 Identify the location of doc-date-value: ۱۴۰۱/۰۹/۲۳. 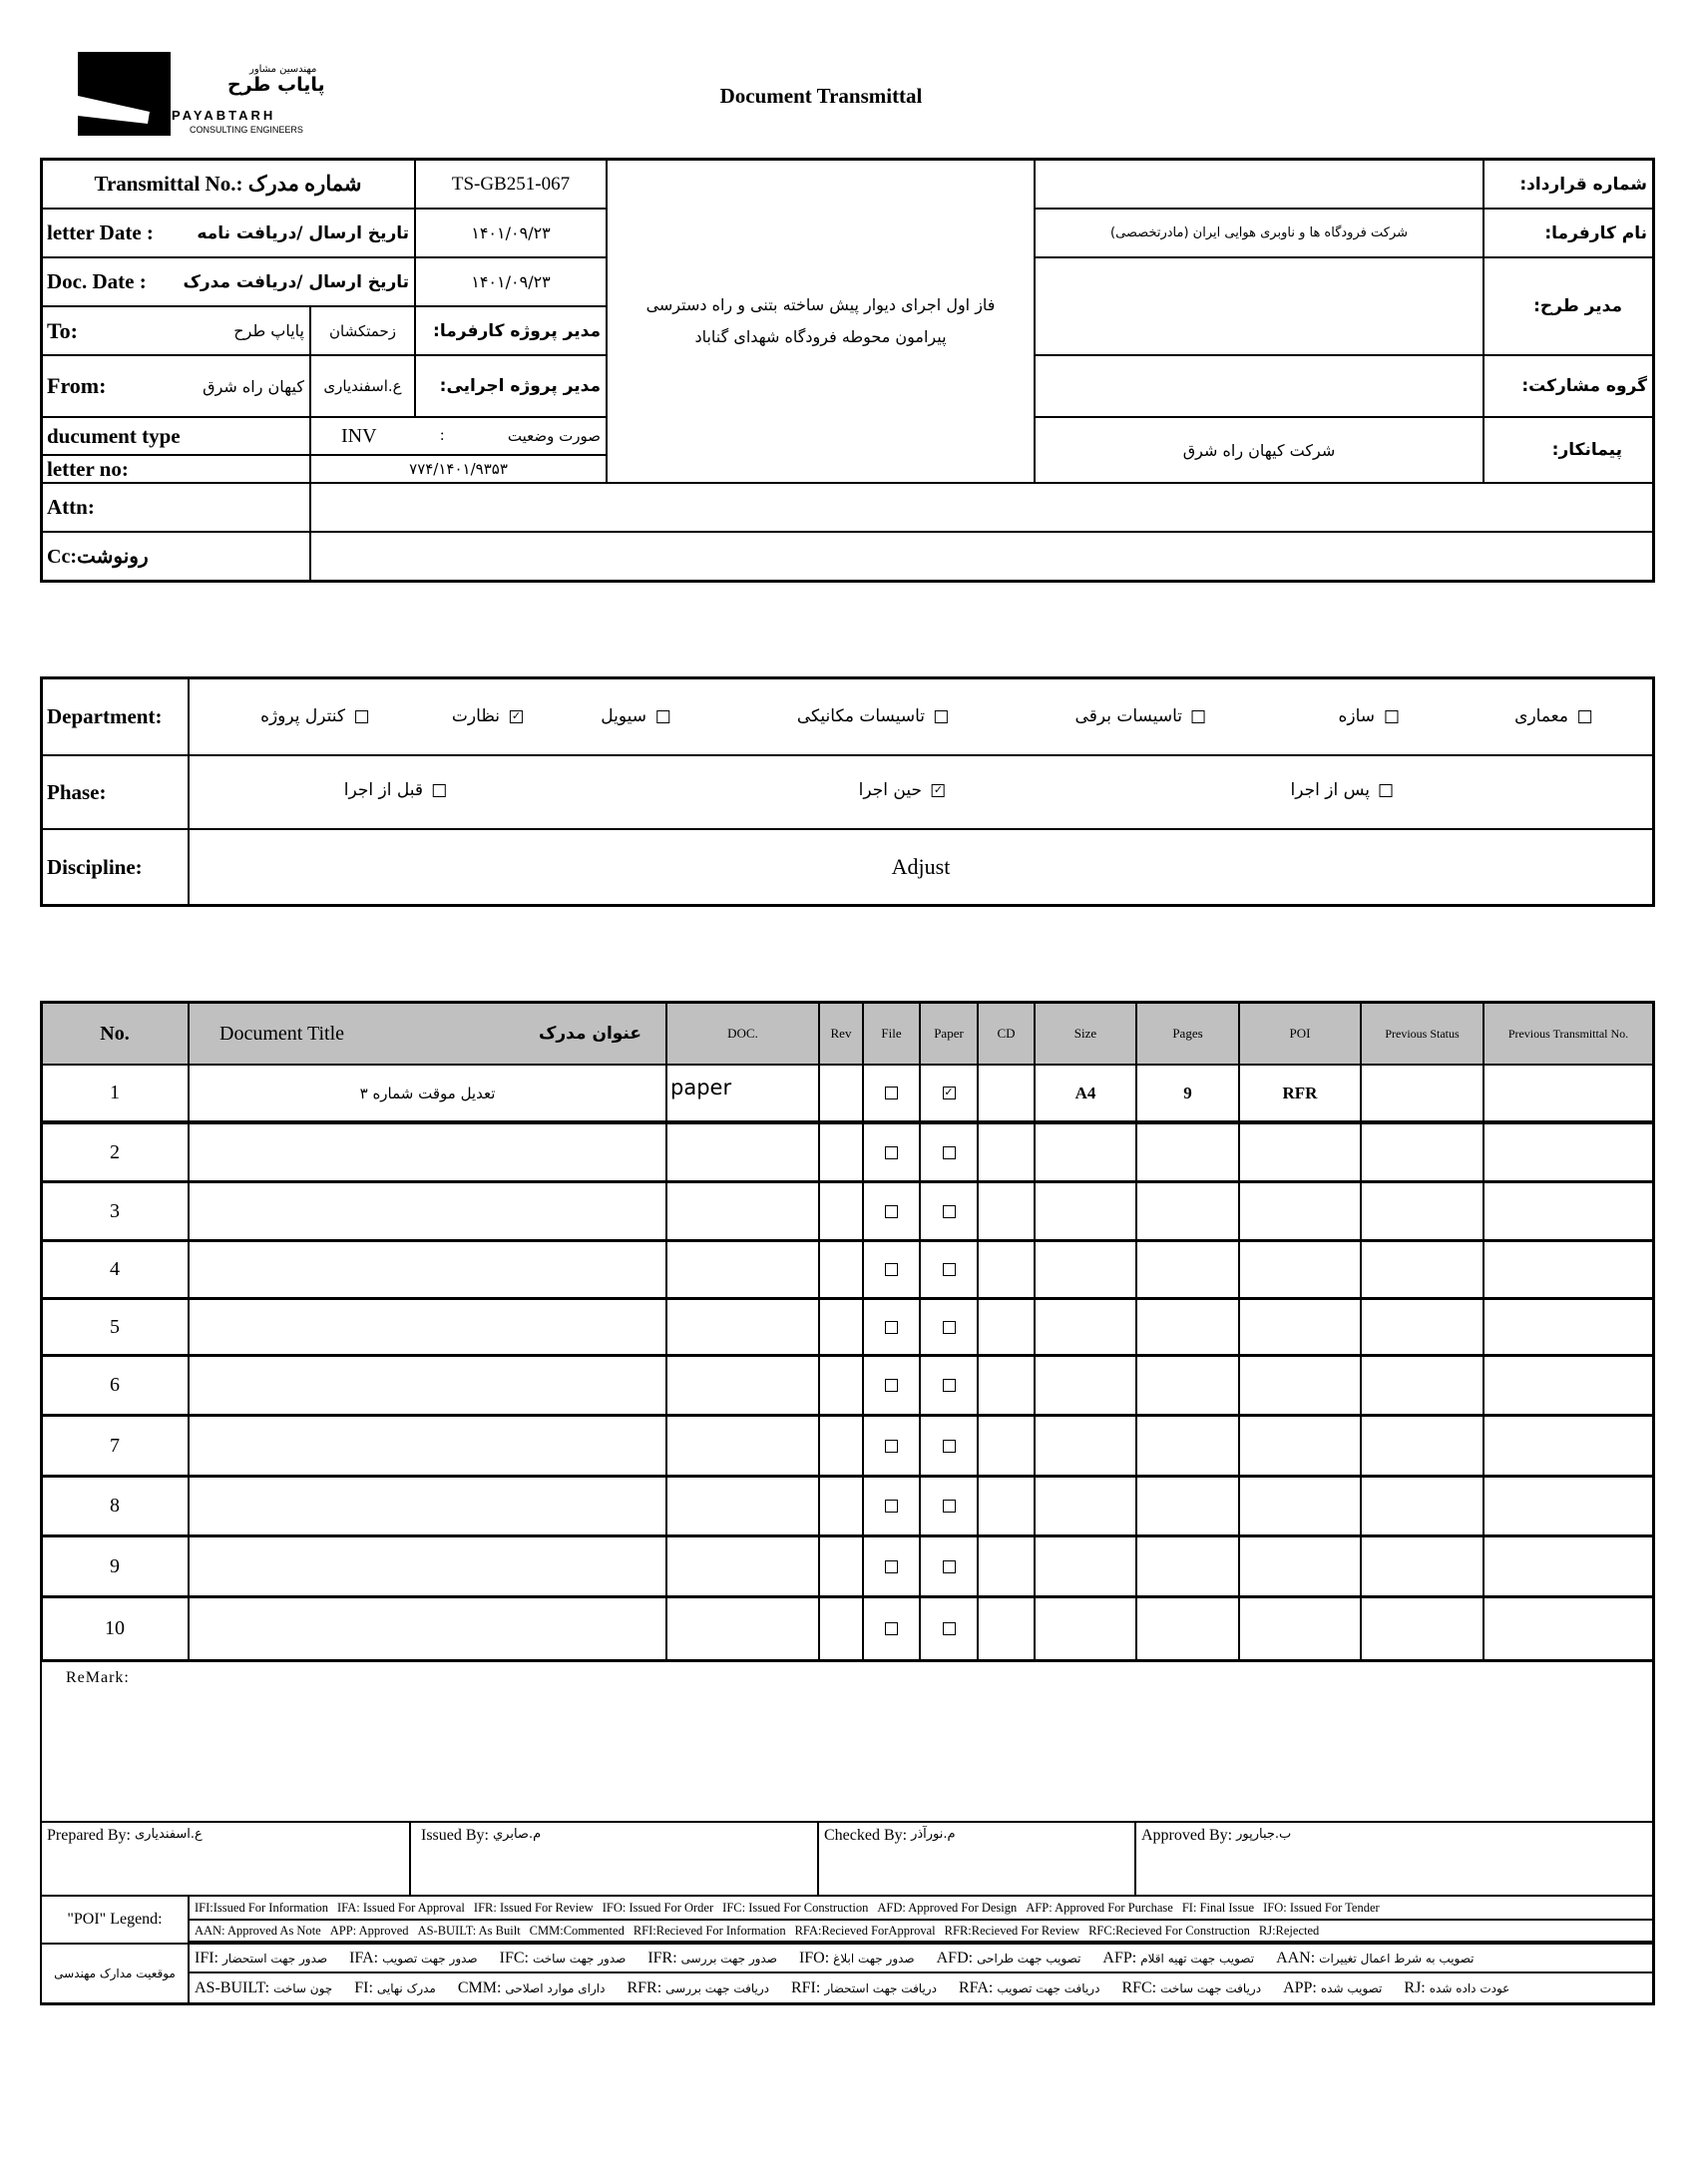
(511, 281).